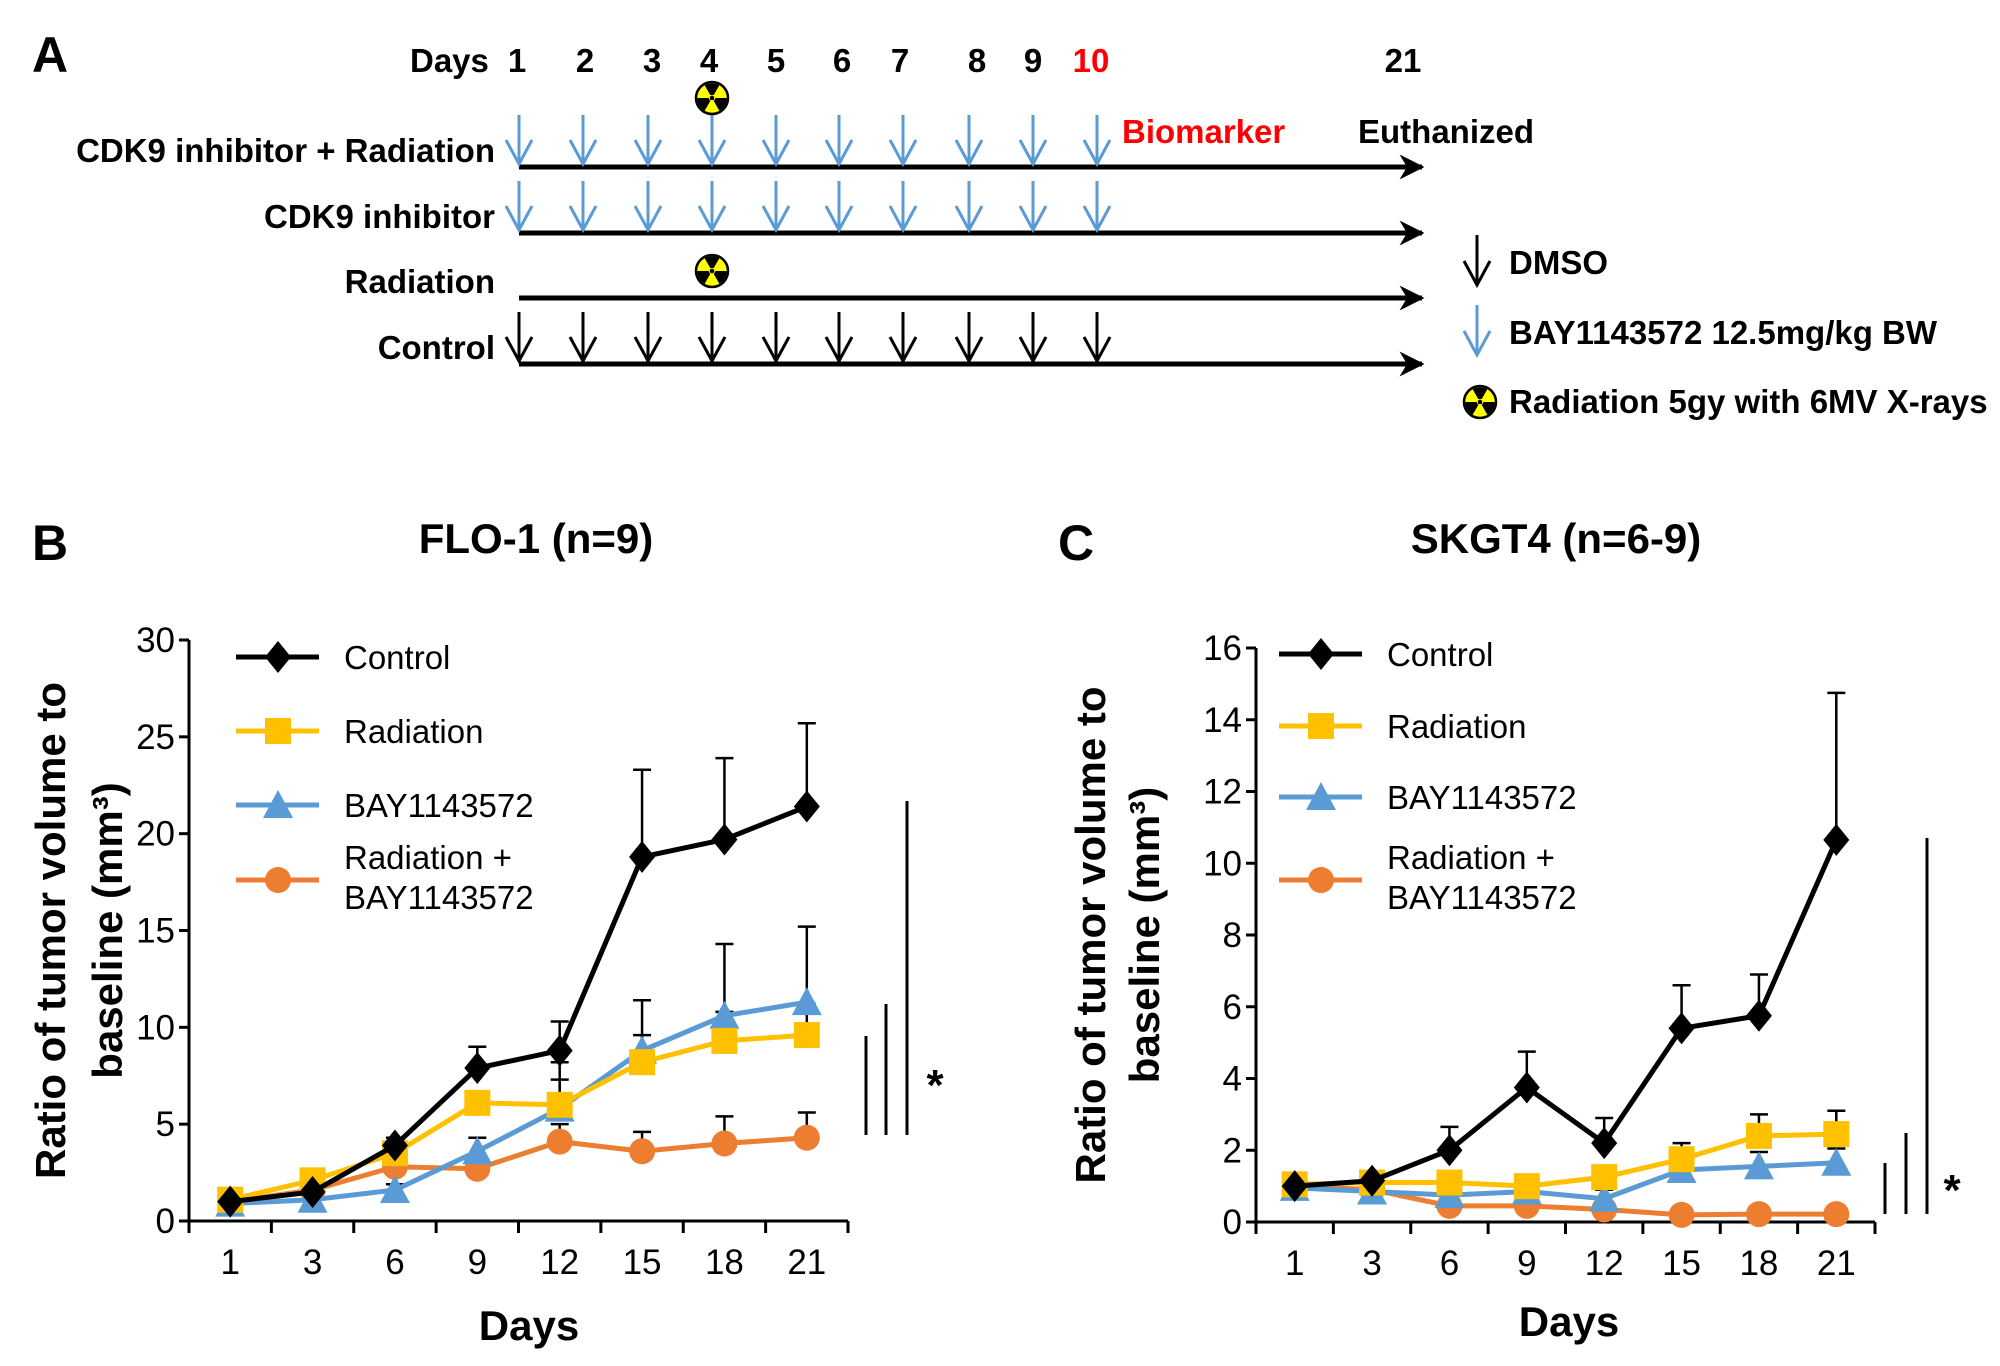 This screenshot has width=2000, height=1366. What do you see at coordinates (50, 55) in the screenshot?
I see `panel-a-letter: A` at bounding box center [50, 55].